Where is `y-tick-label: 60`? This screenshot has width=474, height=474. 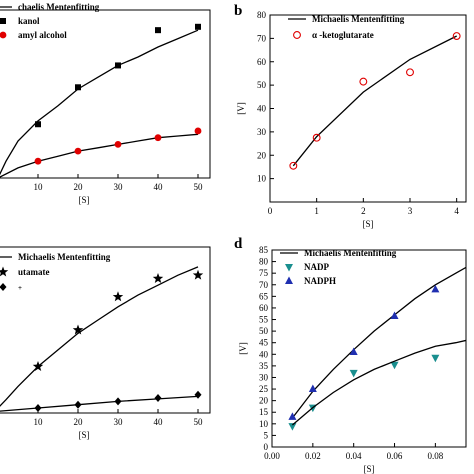 y-tick-label: 60 is located at coordinates (264, 308).